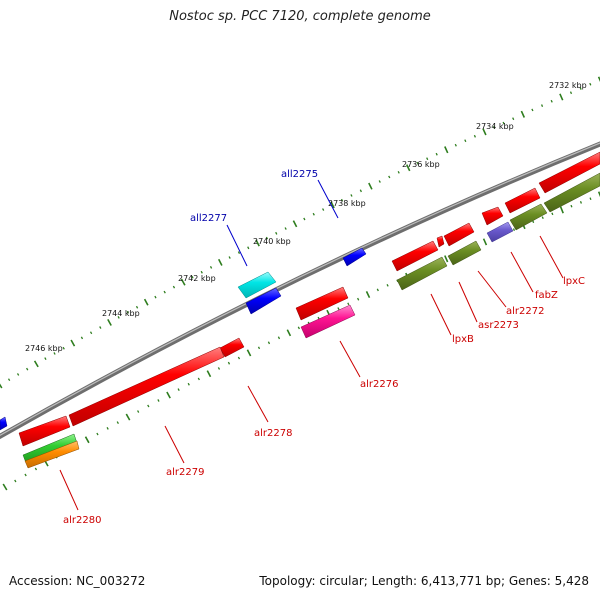 This screenshot has height=600, width=600. Describe the element at coordinates (328, 321) in the screenshot. I see `gene-alr2276-magenta` at that location.